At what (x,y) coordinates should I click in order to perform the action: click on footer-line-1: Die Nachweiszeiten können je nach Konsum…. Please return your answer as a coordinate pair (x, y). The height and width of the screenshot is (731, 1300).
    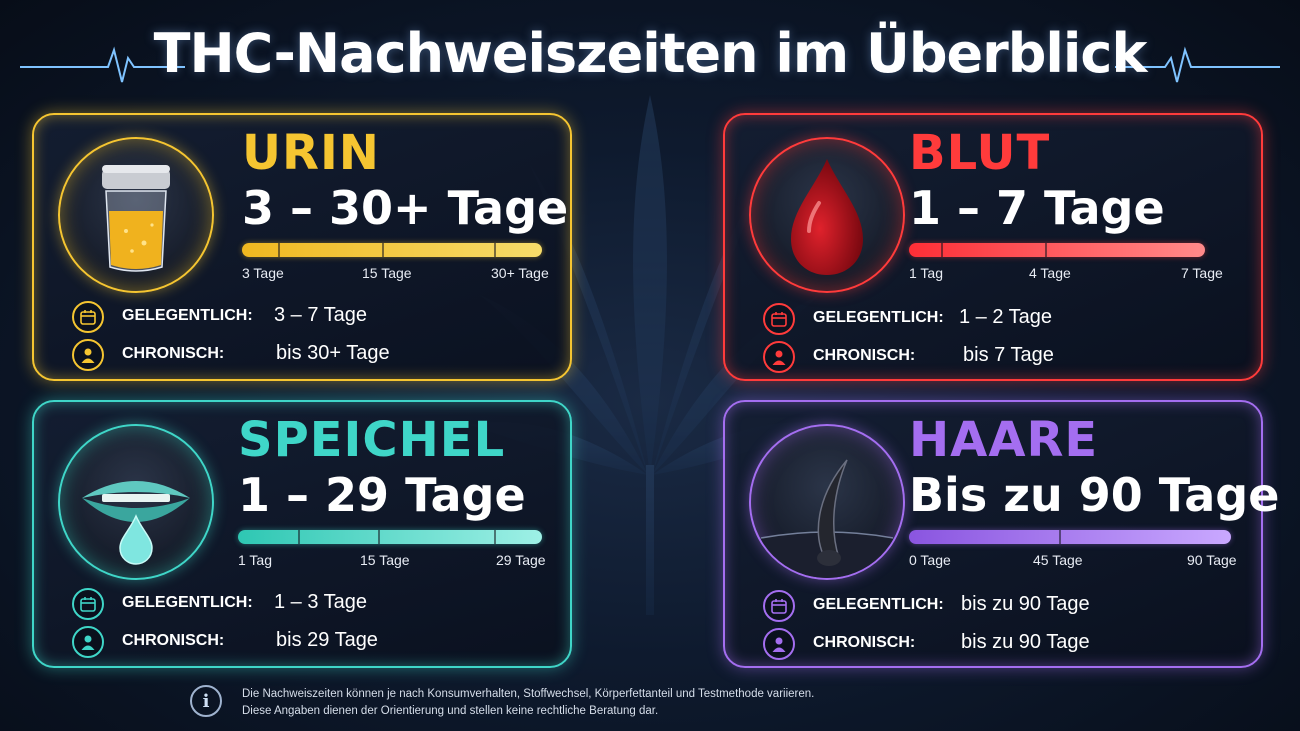
    Looking at the image, I should click on (528, 694).